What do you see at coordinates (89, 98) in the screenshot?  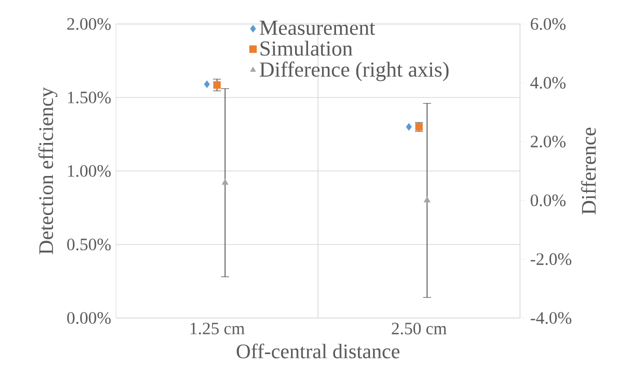 I see `y-tick-label: 1.50%` at bounding box center [89, 98].